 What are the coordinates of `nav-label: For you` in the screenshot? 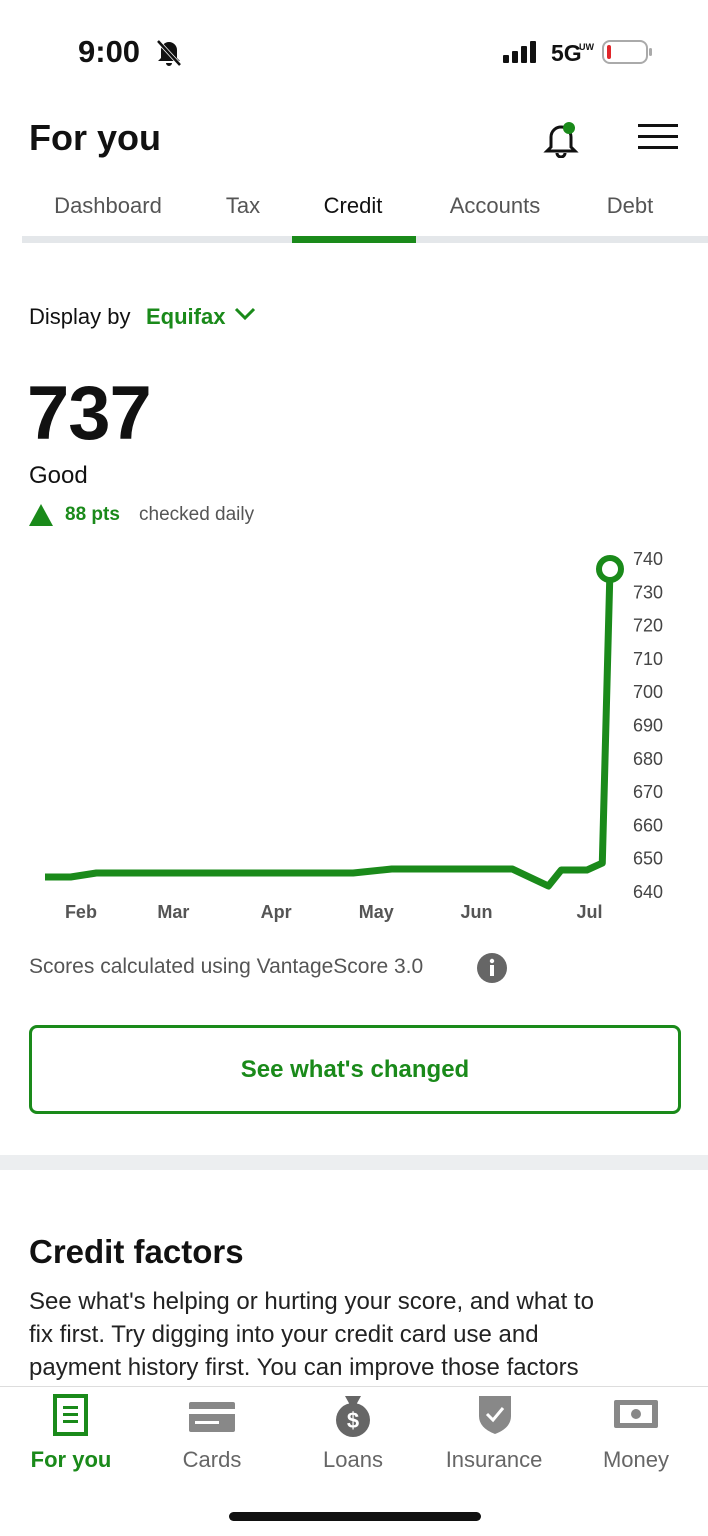 It's located at (71, 1459).